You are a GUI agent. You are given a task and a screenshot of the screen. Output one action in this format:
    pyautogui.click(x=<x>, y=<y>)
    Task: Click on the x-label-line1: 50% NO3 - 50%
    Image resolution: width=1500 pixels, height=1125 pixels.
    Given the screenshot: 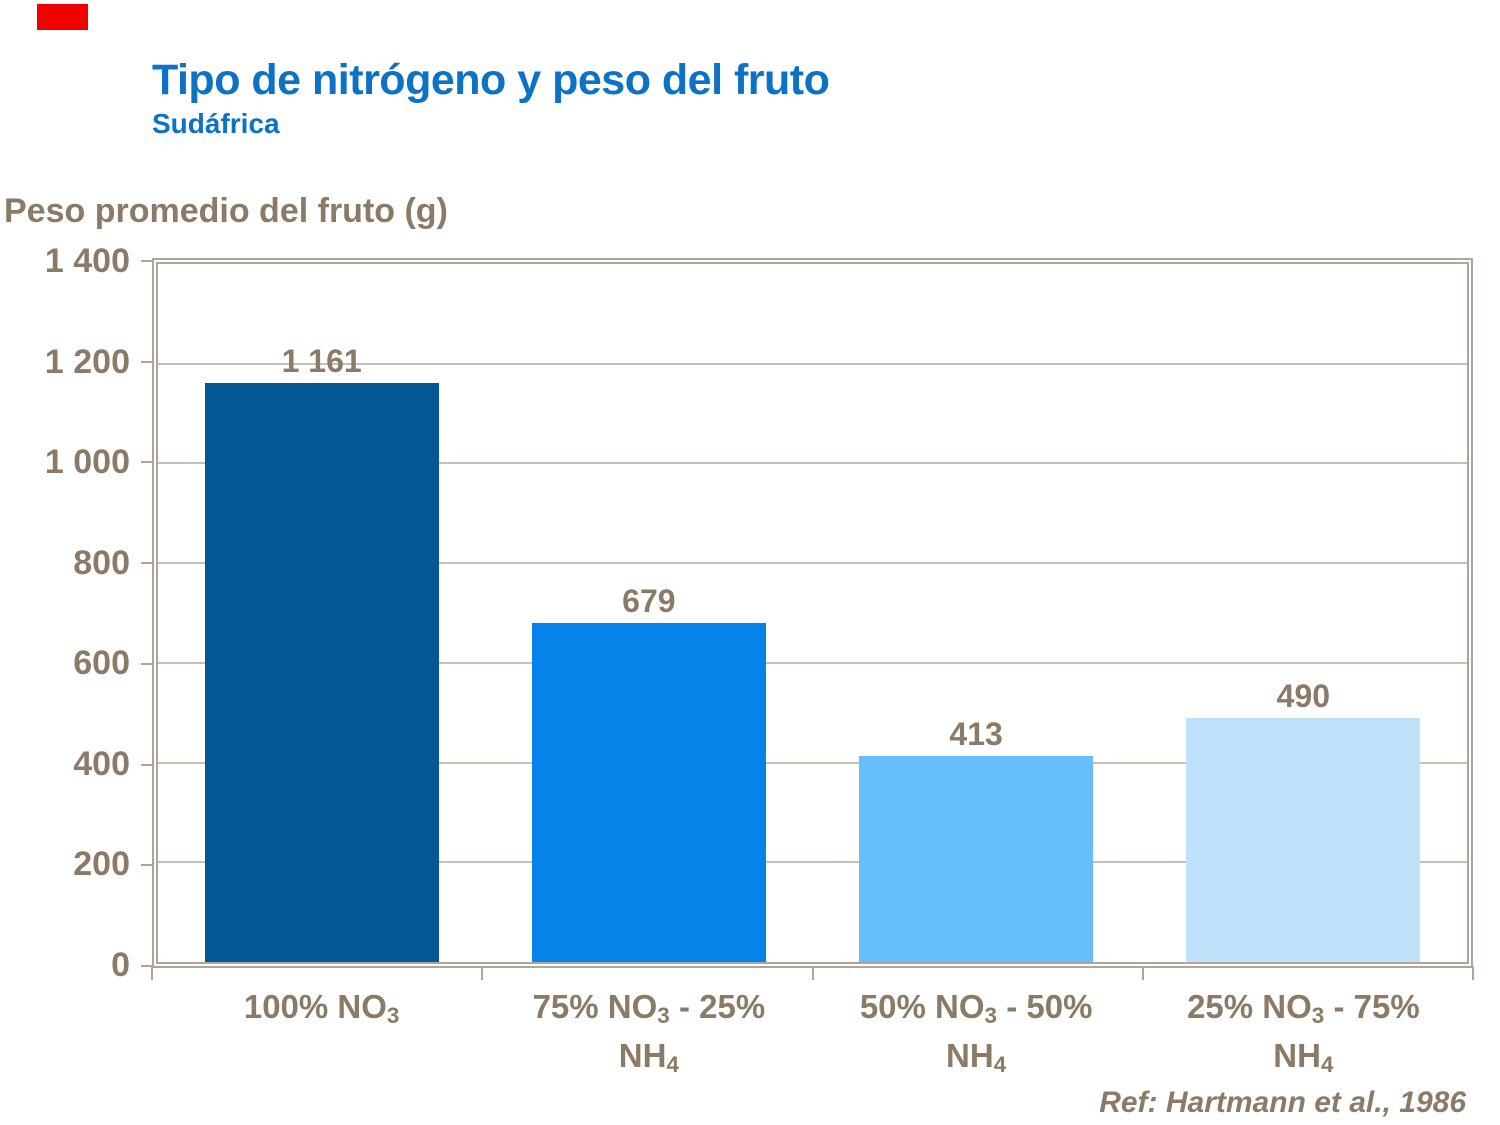 What is the action you would take?
    pyautogui.click(x=976, y=1008)
    